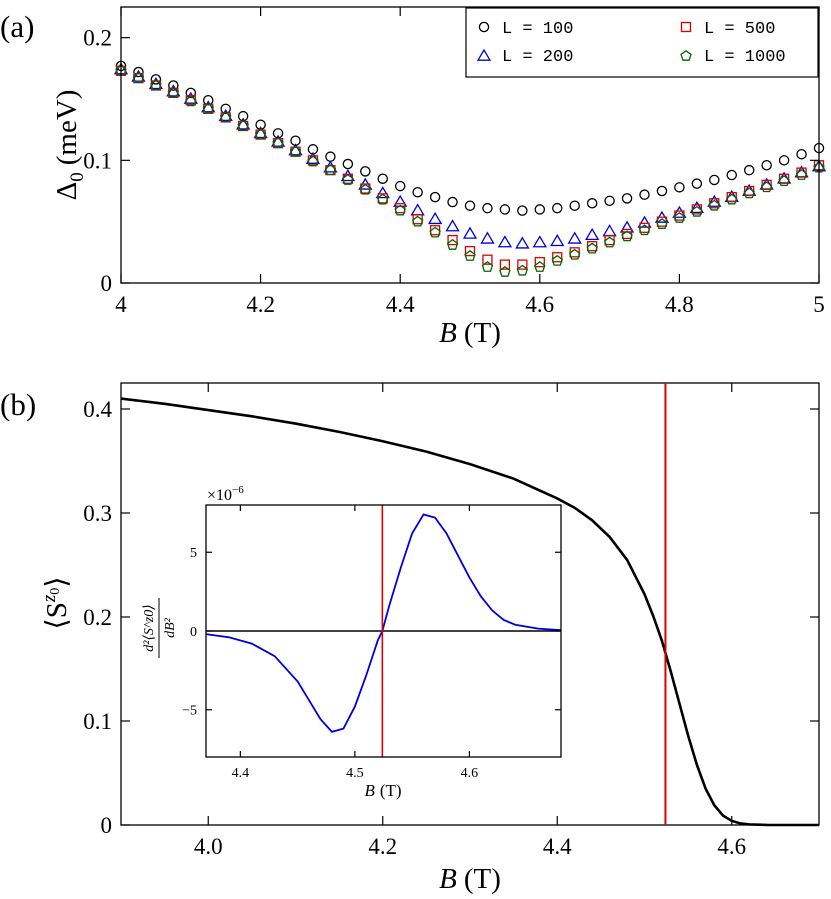  What do you see at coordinates (260, 304) in the screenshot?
I see `xtick-label: 4.2` at bounding box center [260, 304].